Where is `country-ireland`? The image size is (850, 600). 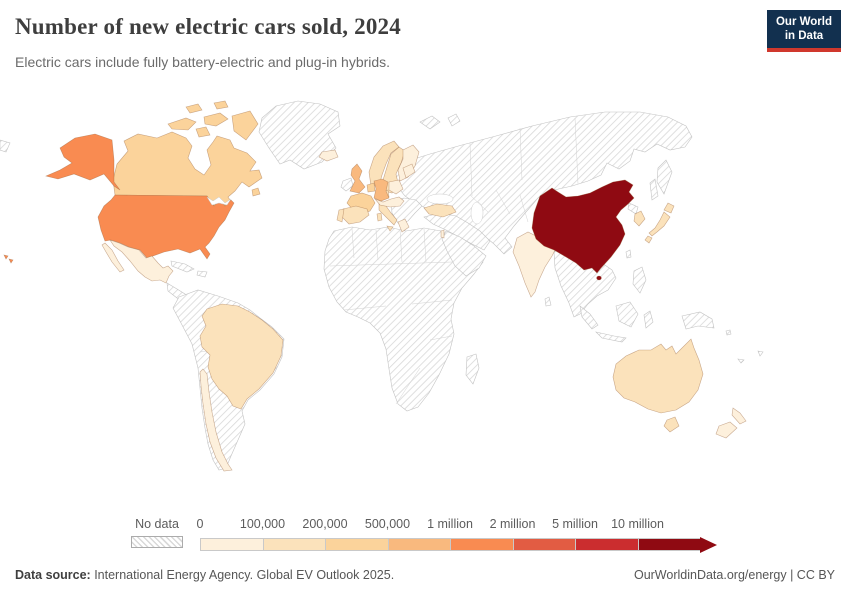
country-ireland is located at coordinates (347, 184).